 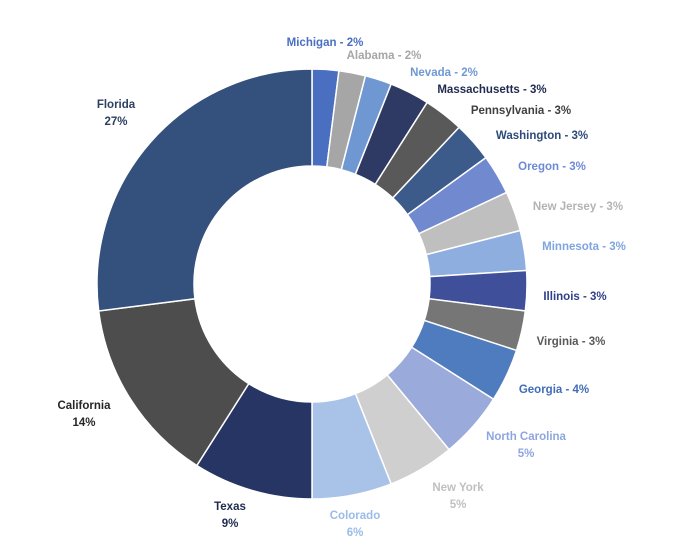 What do you see at coordinates (554, 390) in the screenshot?
I see `label-georgia: Georgia - 4%` at bounding box center [554, 390].